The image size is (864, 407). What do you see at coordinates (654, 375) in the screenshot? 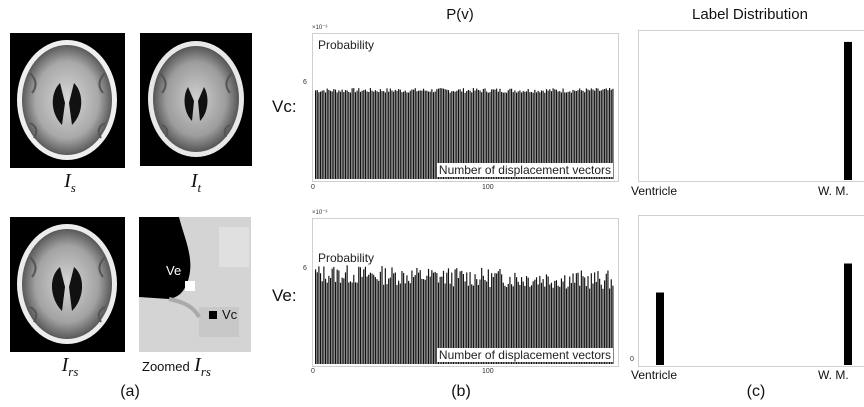
I see `label-dist-ve-cat-ventricle: Ventricle` at bounding box center [654, 375].